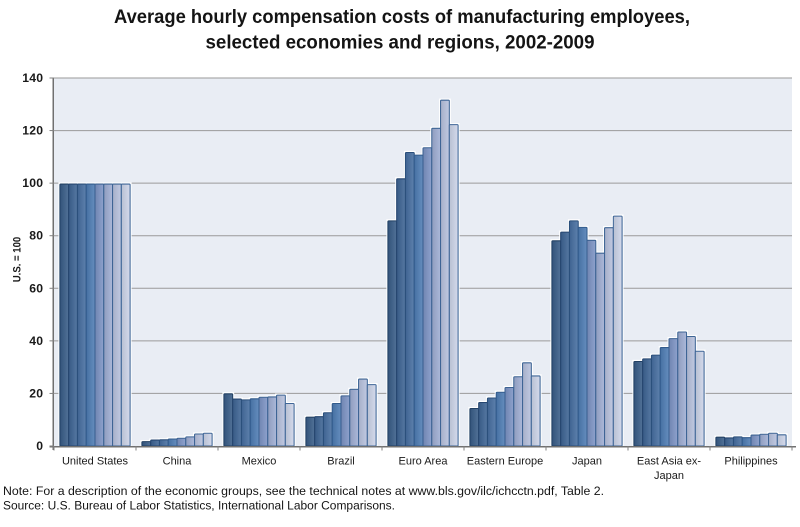  Describe the element at coordinates (36, 236) in the screenshot. I see `svg-text: 80` at that location.